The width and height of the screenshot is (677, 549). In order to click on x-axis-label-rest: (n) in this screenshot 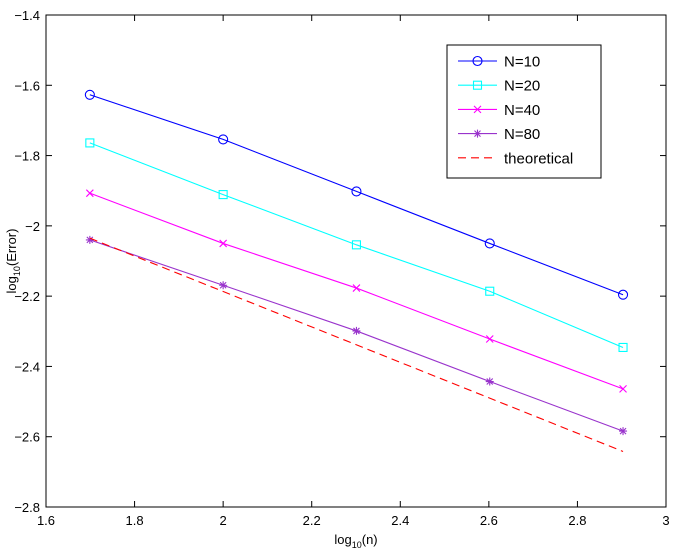, I will do `click(370, 539)`.